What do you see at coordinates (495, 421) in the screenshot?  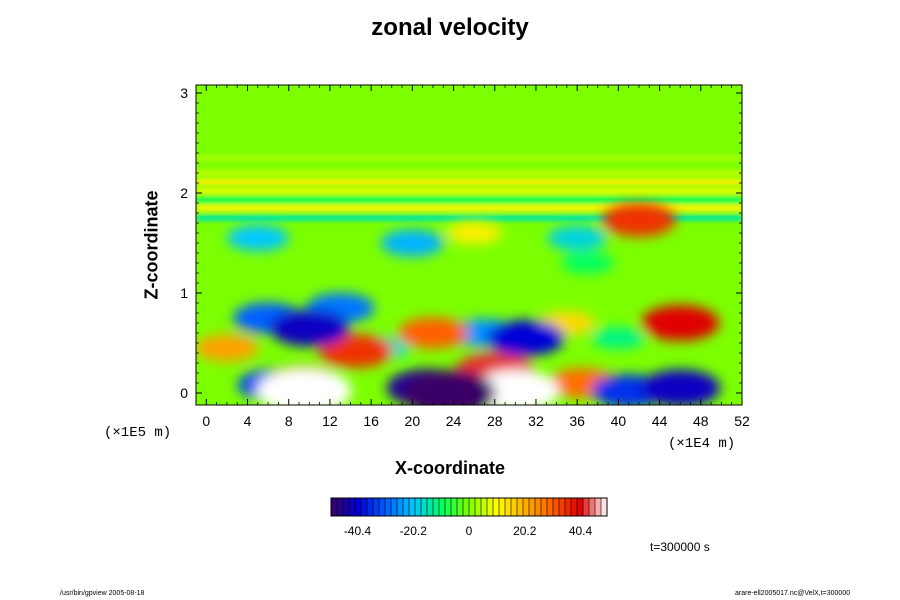 I see `x-tick-label-7: 28` at bounding box center [495, 421].